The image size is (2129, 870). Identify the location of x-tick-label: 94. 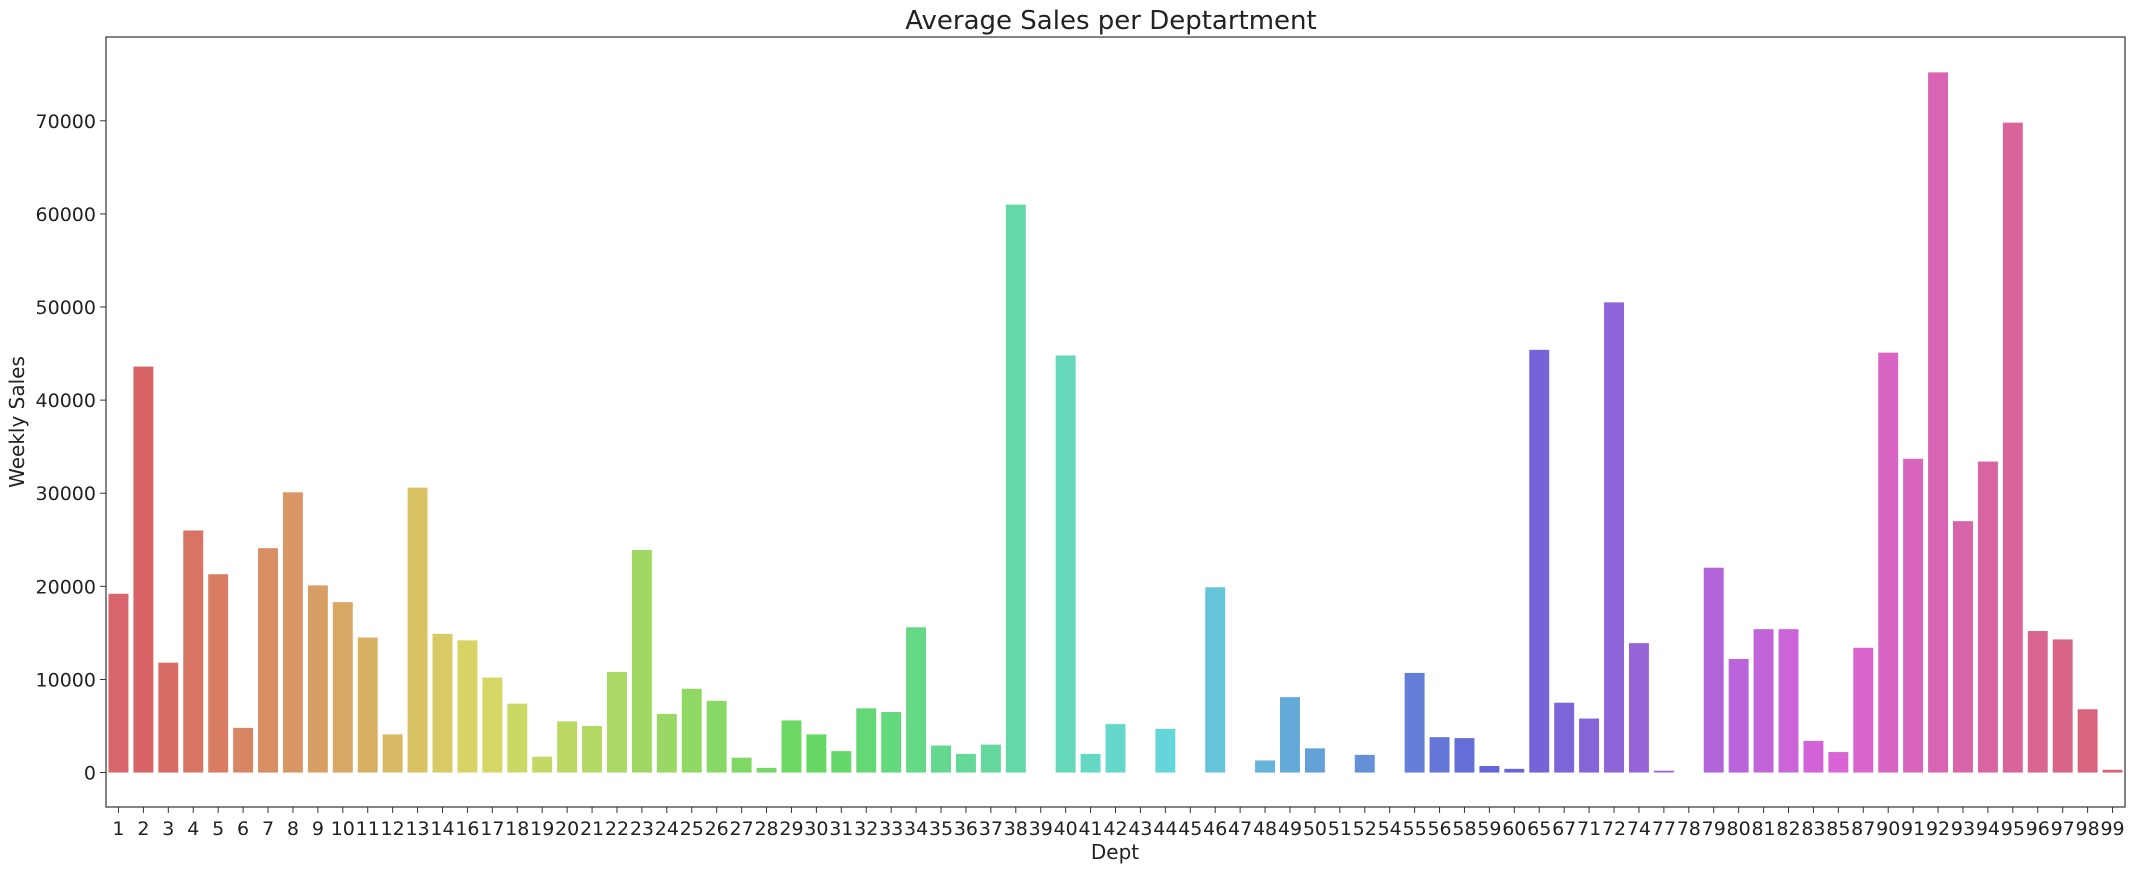
(1988, 829).